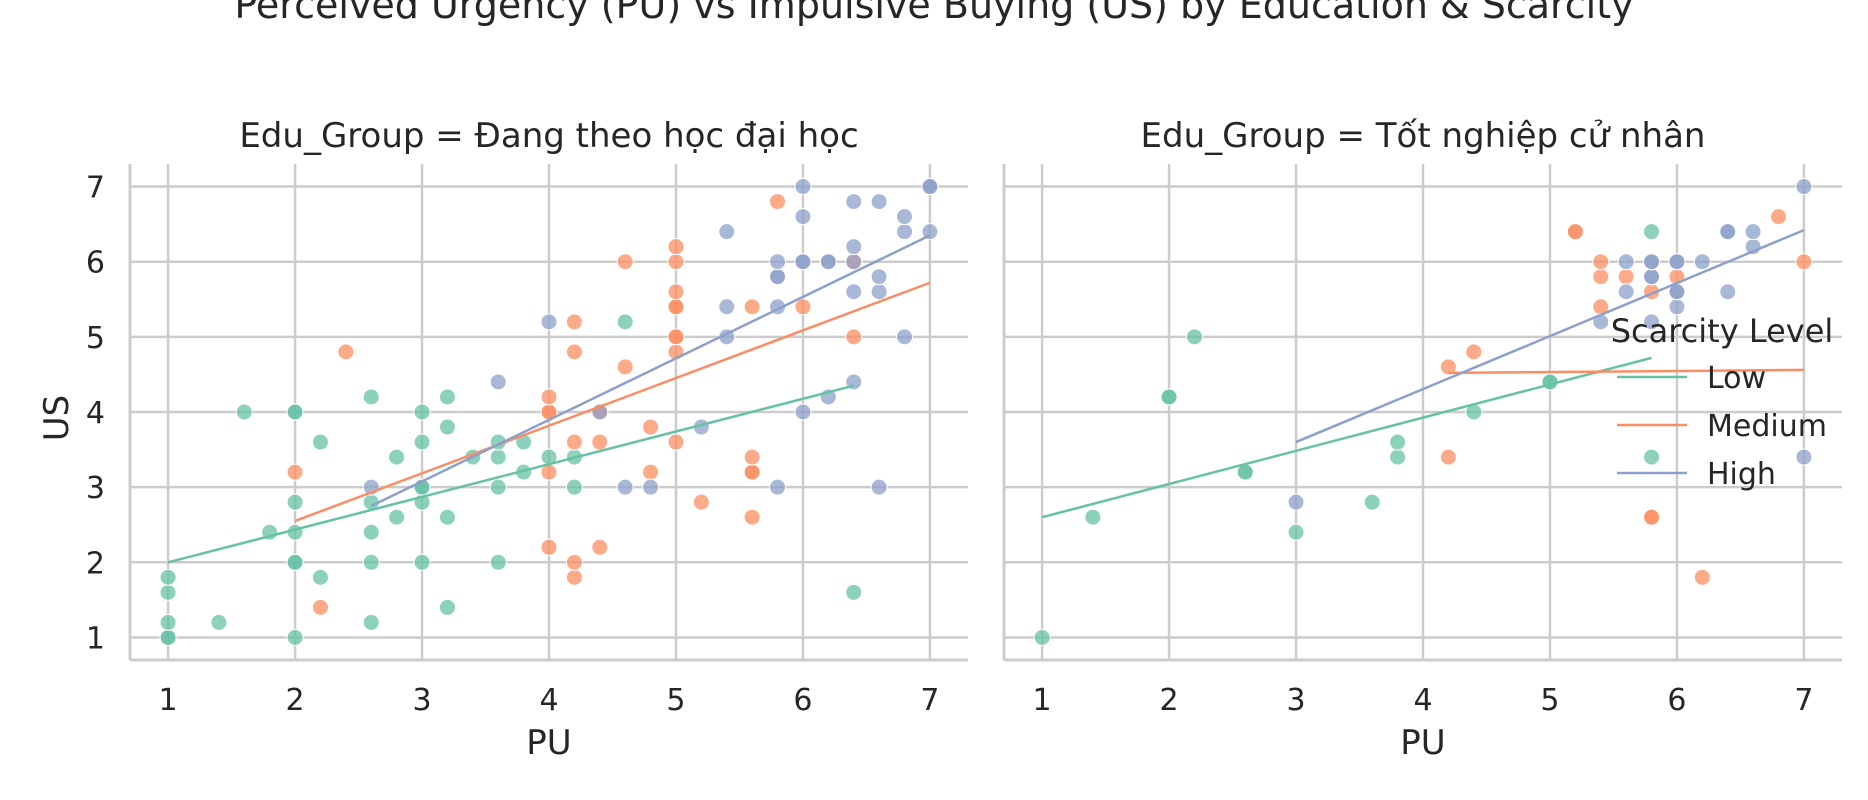 The image size is (1868, 800). What do you see at coordinates (57, 418) in the screenshot?
I see `y-axis-label: US` at bounding box center [57, 418].